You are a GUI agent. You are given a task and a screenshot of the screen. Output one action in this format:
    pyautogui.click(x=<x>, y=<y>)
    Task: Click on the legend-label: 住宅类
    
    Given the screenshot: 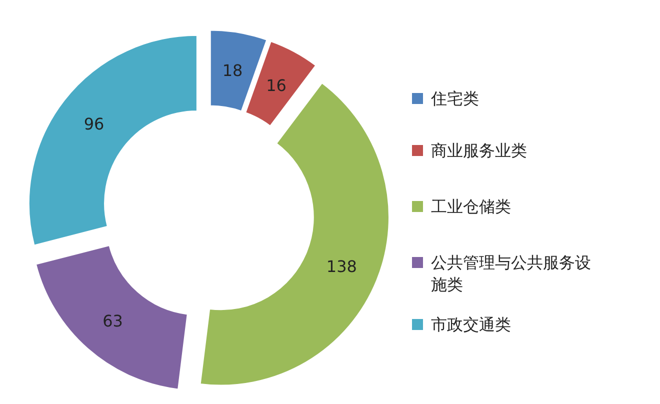 What is the action you would take?
    pyautogui.click(x=455, y=99)
    